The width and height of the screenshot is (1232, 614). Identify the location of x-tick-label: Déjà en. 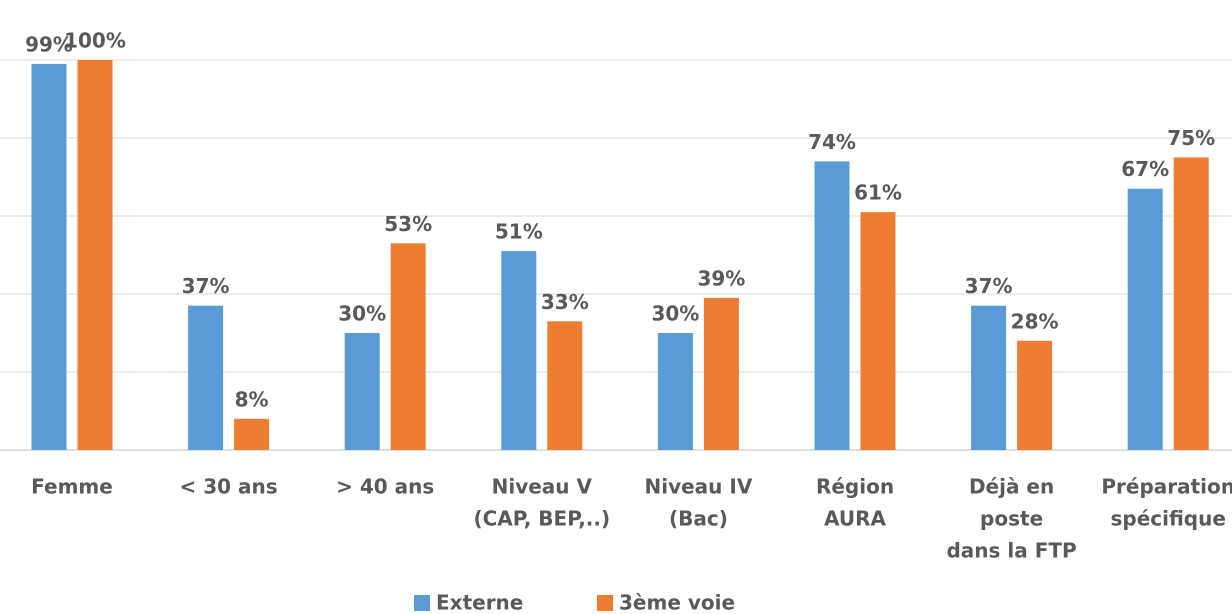
(1011, 487).